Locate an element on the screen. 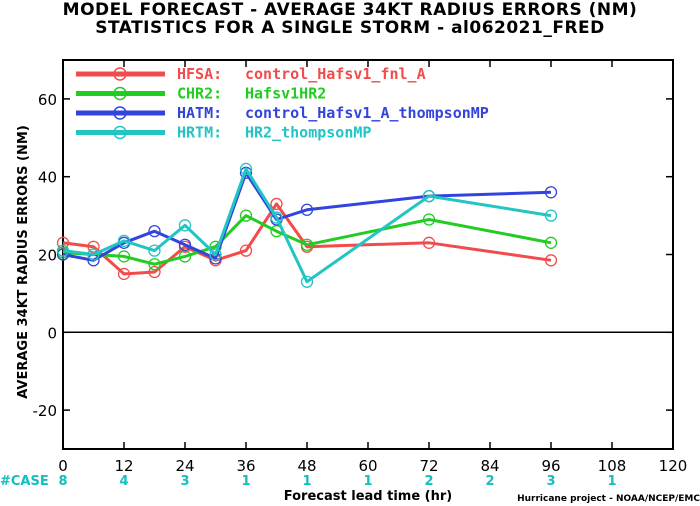 The image size is (700, 506). legend-series-name: CHR2: is located at coordinates (199, 94).